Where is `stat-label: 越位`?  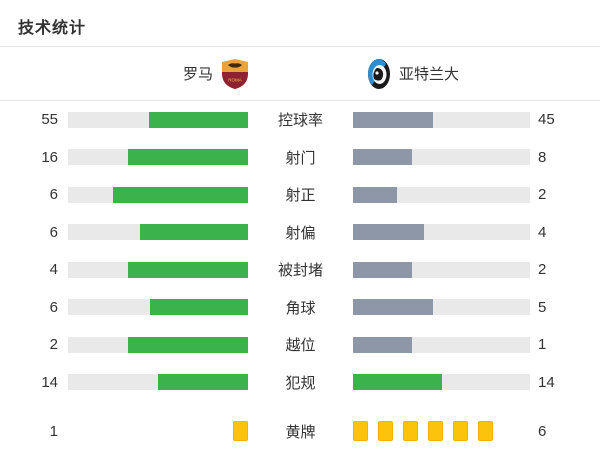
stat-label: 越位 is located at coordinates (300, 346).